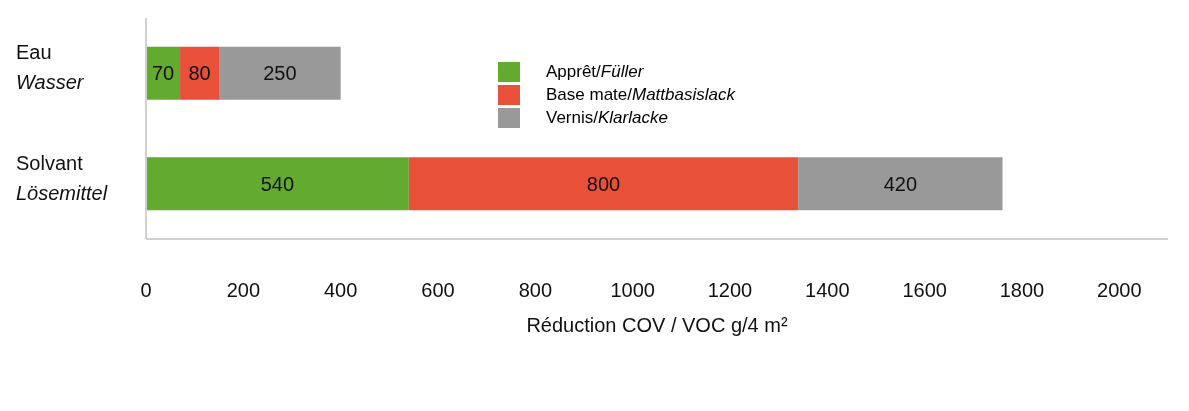  What do you see at coordinates (640, 95) in the screenshot?
I see `legend-label: Base mate/Mattbasislack` at bounding box center [640, 95].